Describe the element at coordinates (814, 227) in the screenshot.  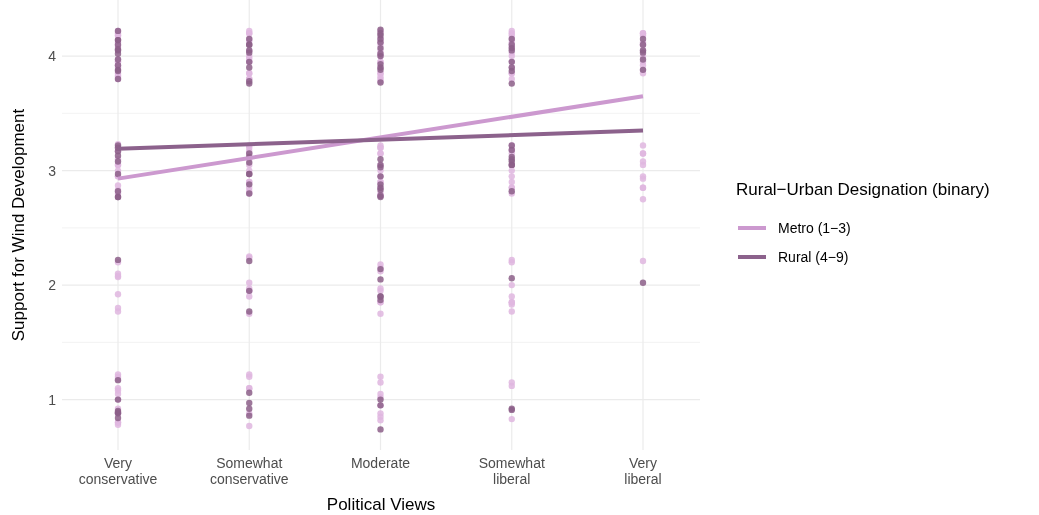
I see `legend-label: Metro (1−3)` at that location.